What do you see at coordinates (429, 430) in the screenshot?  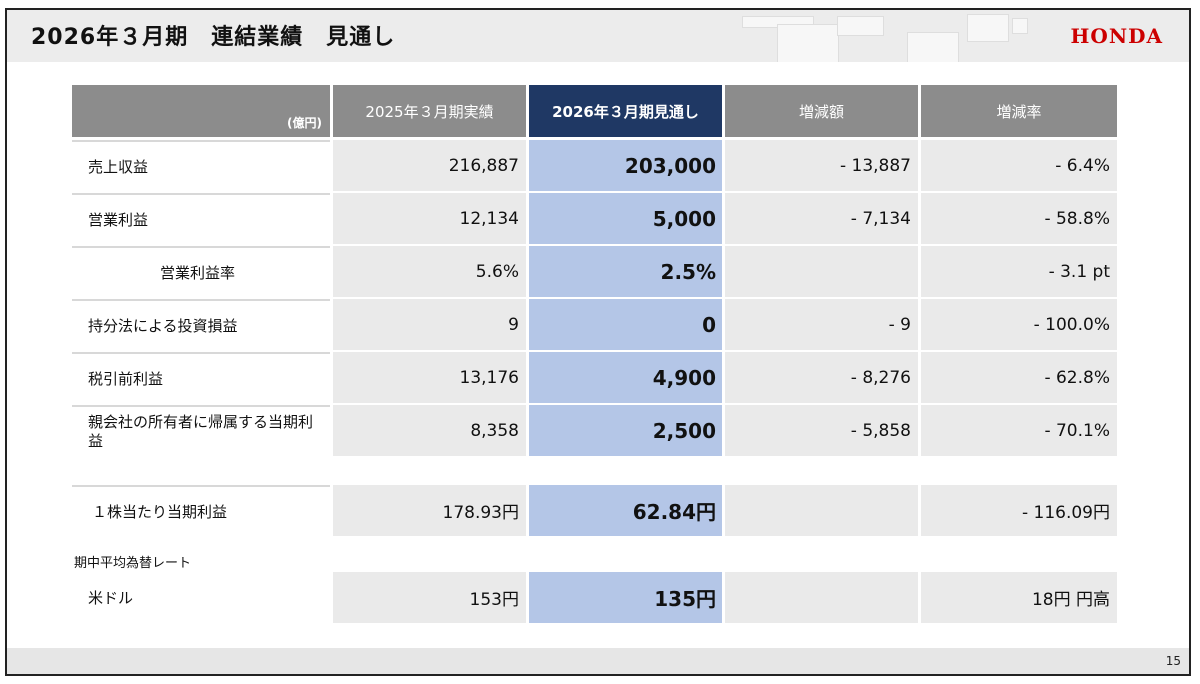 I see `value-cell: 8,358` at bounding box center [429, 430].